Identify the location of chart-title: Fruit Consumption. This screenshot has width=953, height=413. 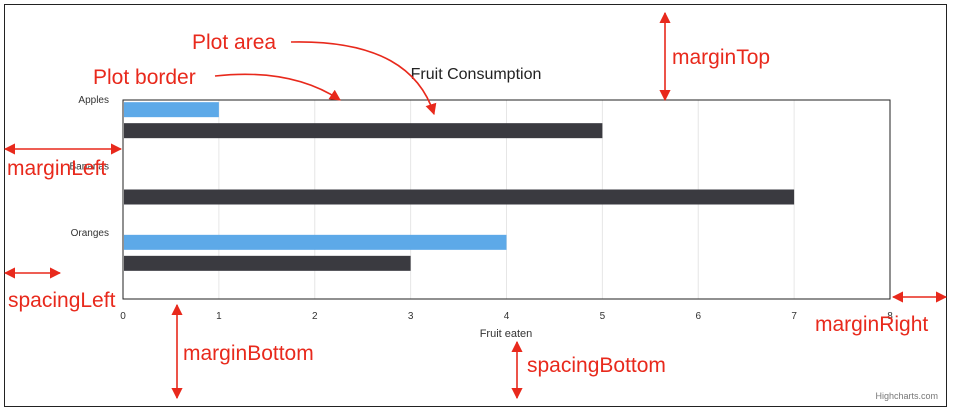
(476, 74).